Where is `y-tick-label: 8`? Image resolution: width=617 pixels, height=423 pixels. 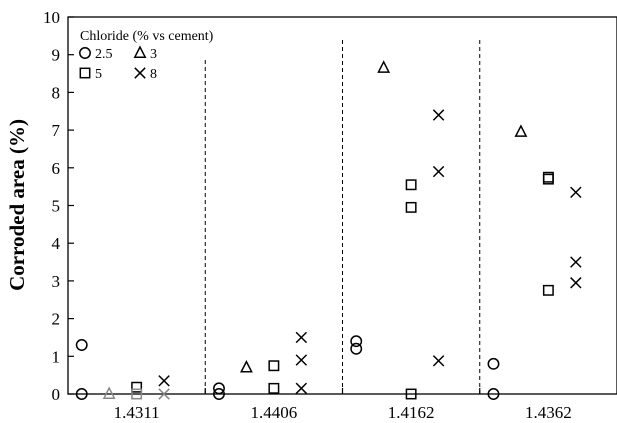 y-tick-label: 8 is located at coordinates (56, 92).